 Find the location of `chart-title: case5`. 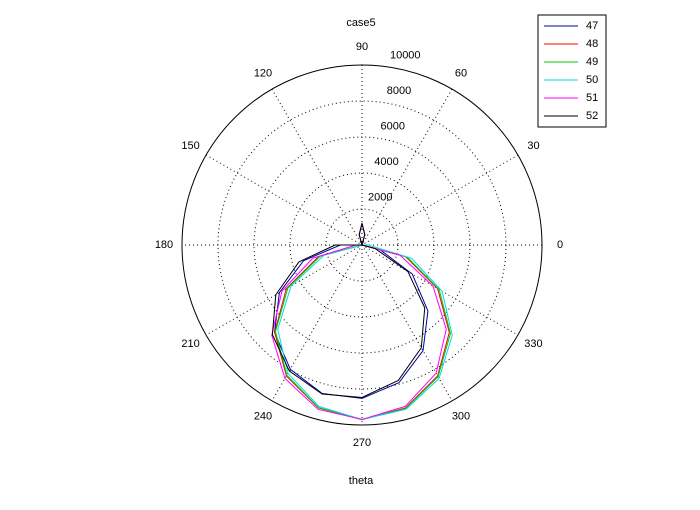

chart-title: case5 is located at coordinates (360, 23).